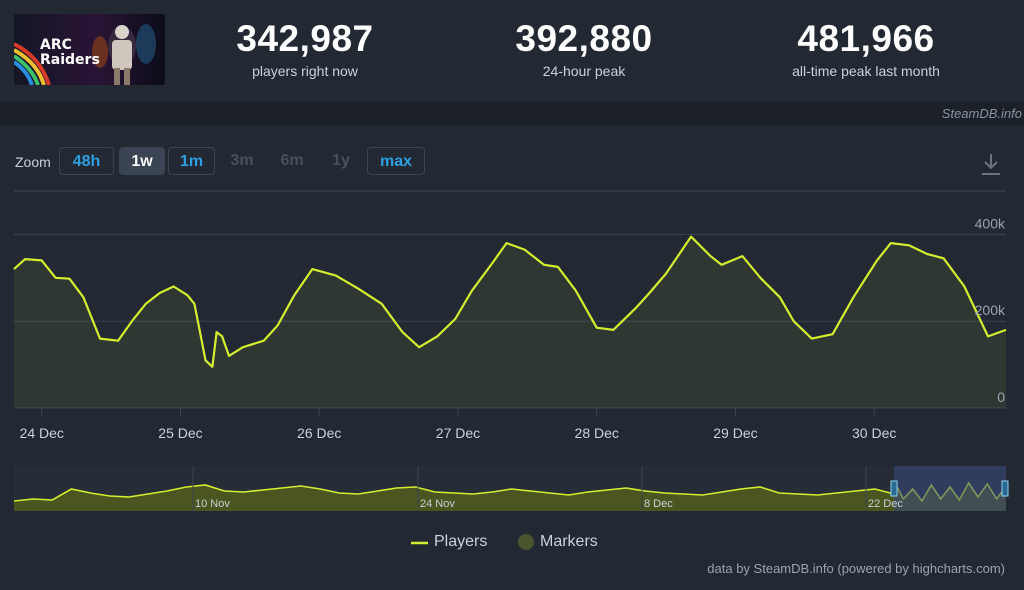 This screenshot has width=1024, height=590. I want to click on navigator-handle-right, so click(1005, 488).